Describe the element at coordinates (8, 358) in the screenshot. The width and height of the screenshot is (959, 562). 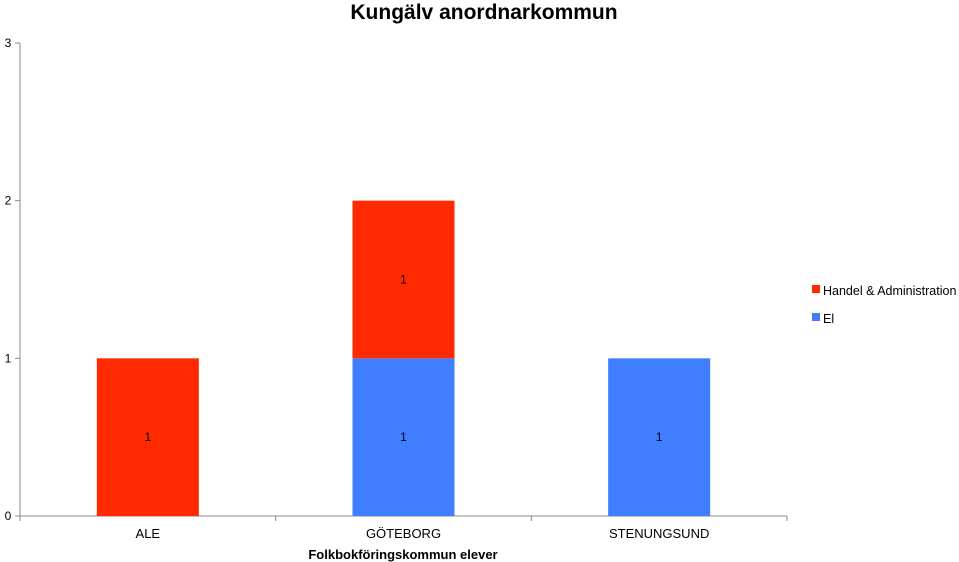
I see `y-tick-label: 1` at that location.